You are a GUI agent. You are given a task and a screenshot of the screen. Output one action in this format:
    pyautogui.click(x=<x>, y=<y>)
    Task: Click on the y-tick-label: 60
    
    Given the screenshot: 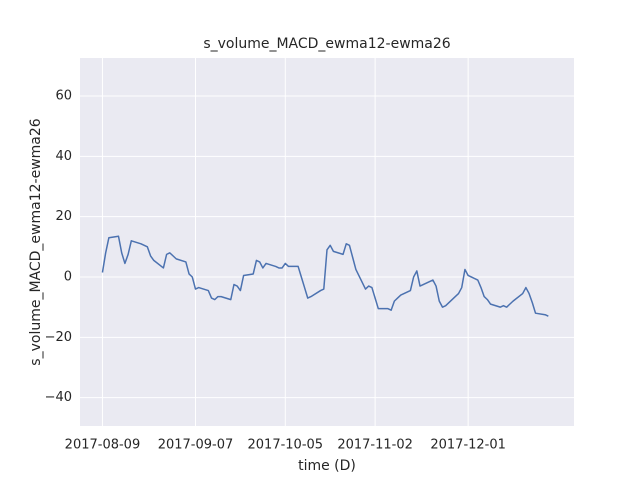 What is the action you would take?
    pyautogui.click(x=63, y=96)
    